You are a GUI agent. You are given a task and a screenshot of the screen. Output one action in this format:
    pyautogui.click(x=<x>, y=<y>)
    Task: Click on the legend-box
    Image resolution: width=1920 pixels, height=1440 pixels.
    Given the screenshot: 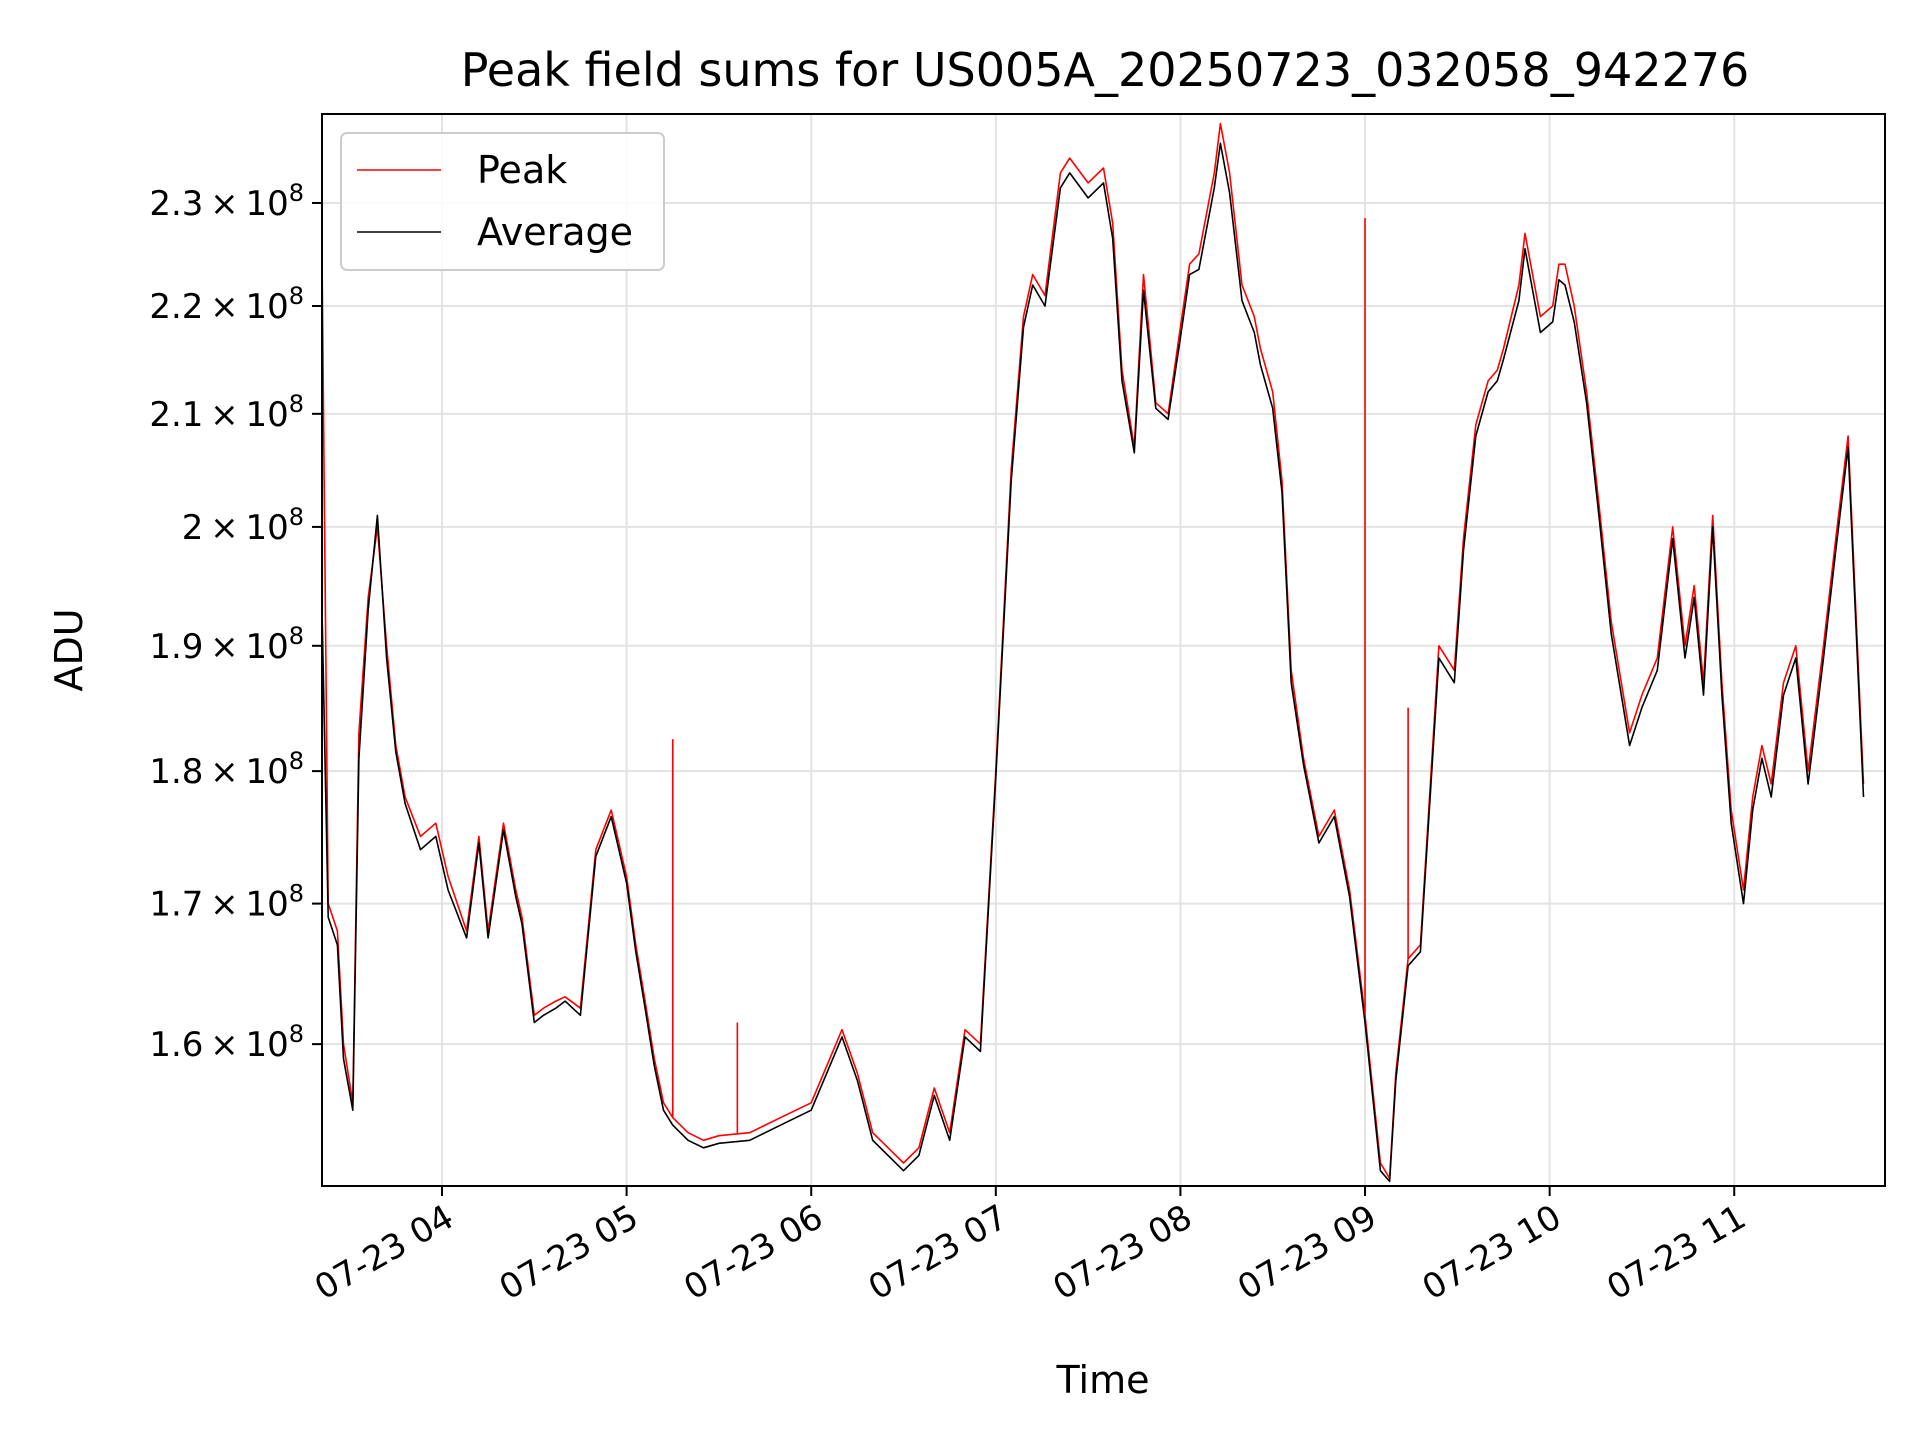 What is the action you would take?
    pyautogui.click(x=502, y=201)
    